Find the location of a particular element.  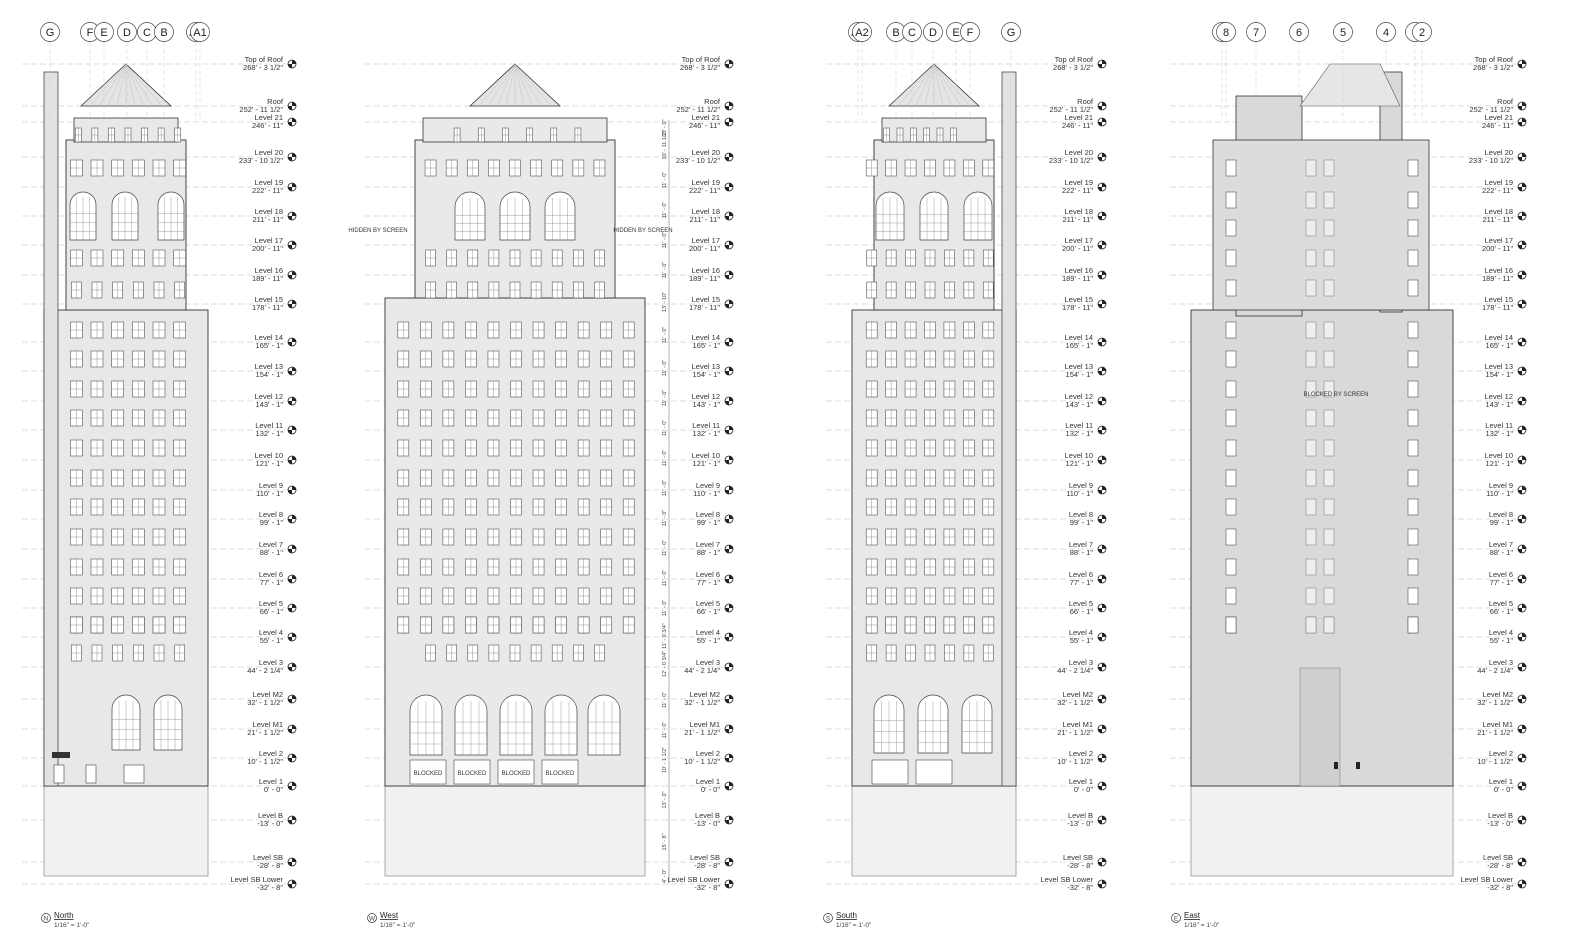

signage is located at coordinates (61, 755).